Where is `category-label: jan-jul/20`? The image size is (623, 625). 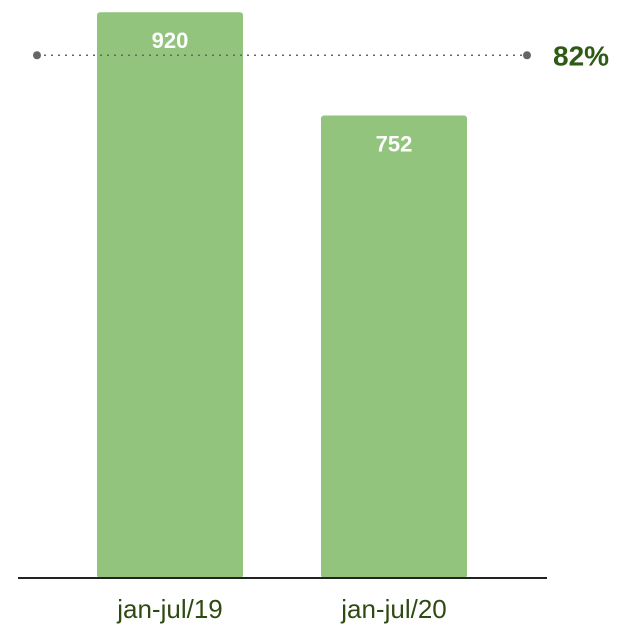
category-label: jan-jul/20 is located at coordinates (393, 609).